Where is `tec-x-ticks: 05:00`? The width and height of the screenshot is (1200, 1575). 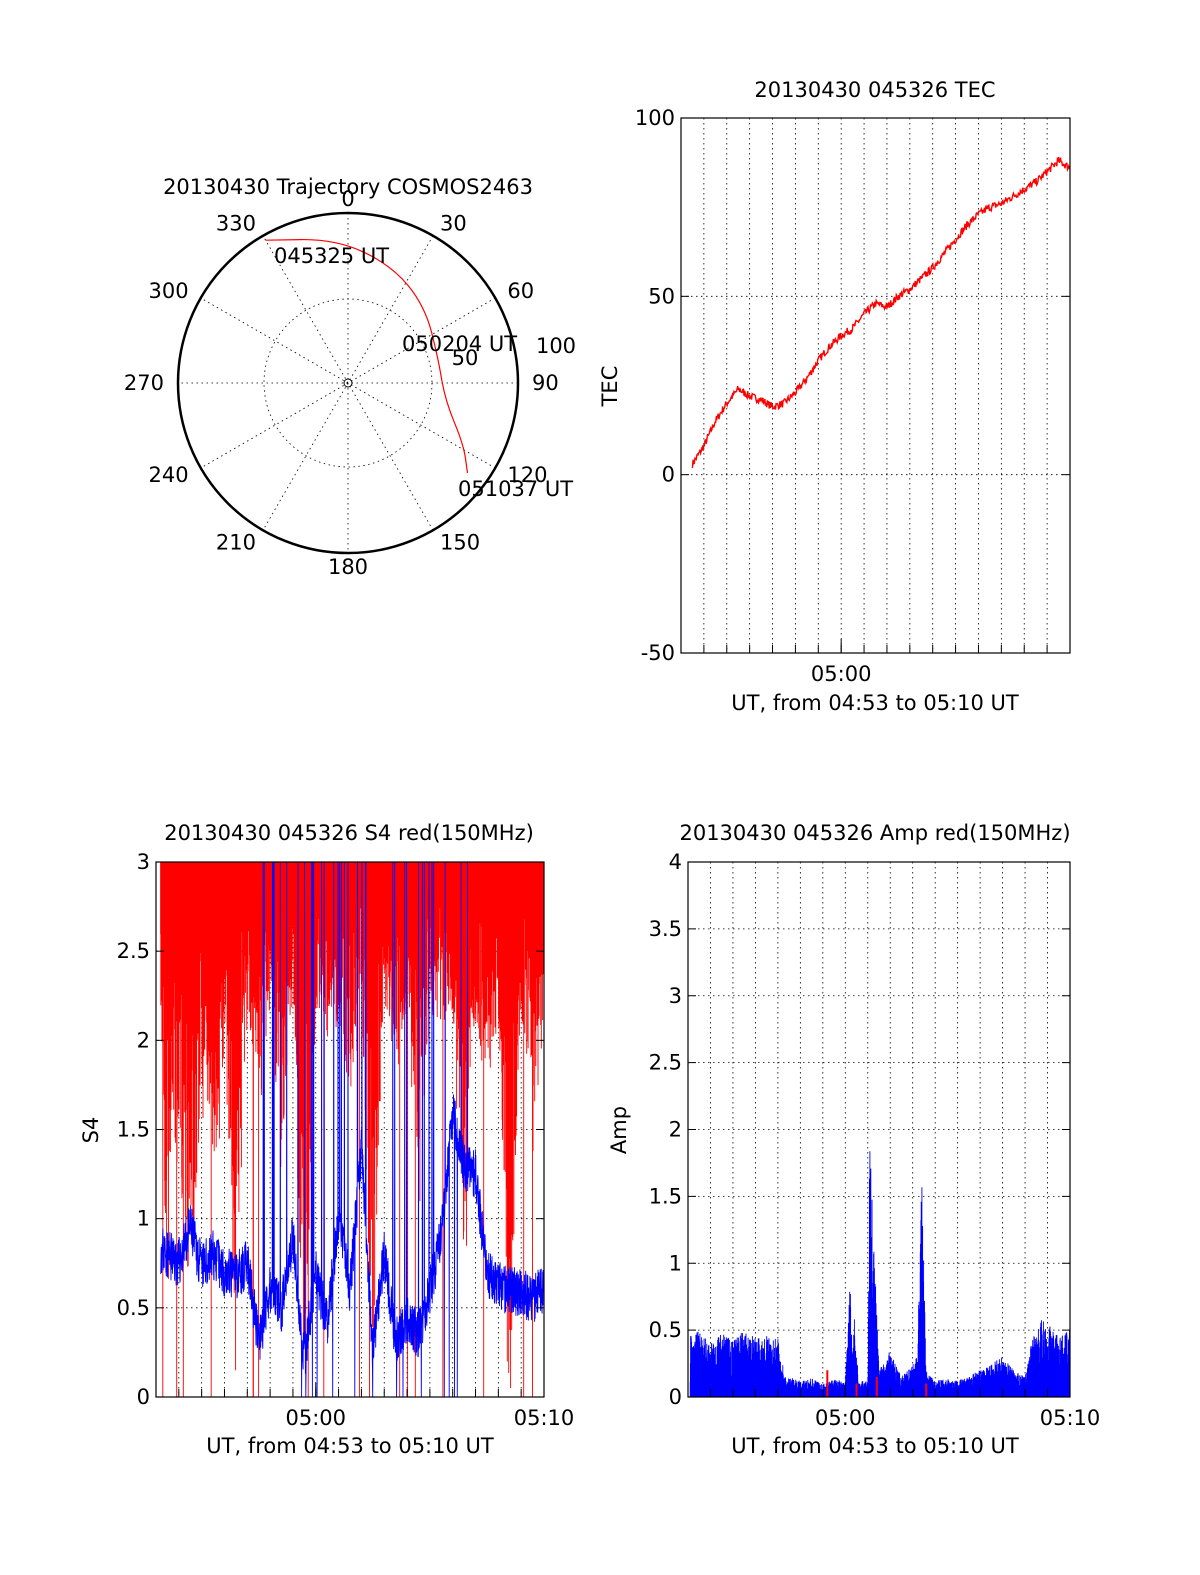 tec-x-ticks: 05:00 is located at coordinates (875, 662).